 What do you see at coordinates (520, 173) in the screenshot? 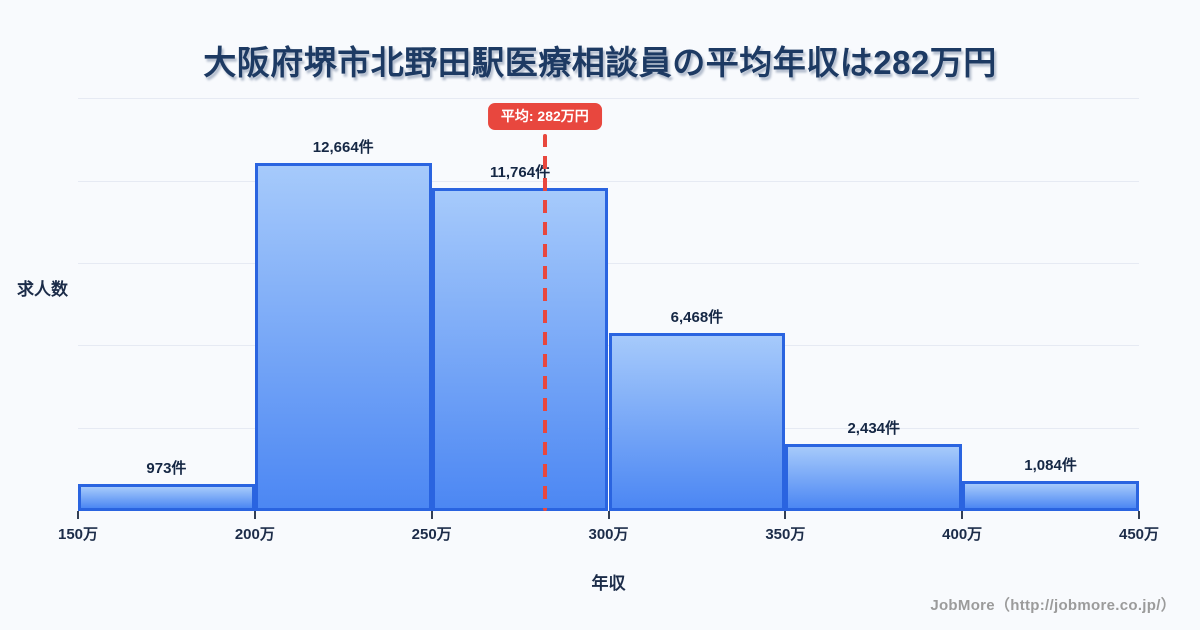
I see `bar-value-label: 11,764件` at bounding box center [520, 173].